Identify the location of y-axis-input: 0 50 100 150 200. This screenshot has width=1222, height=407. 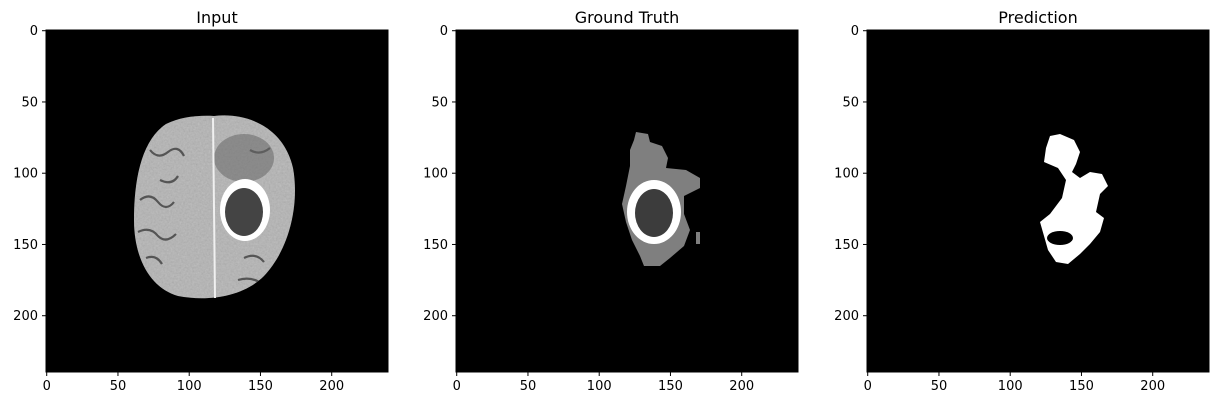
(29, 174).